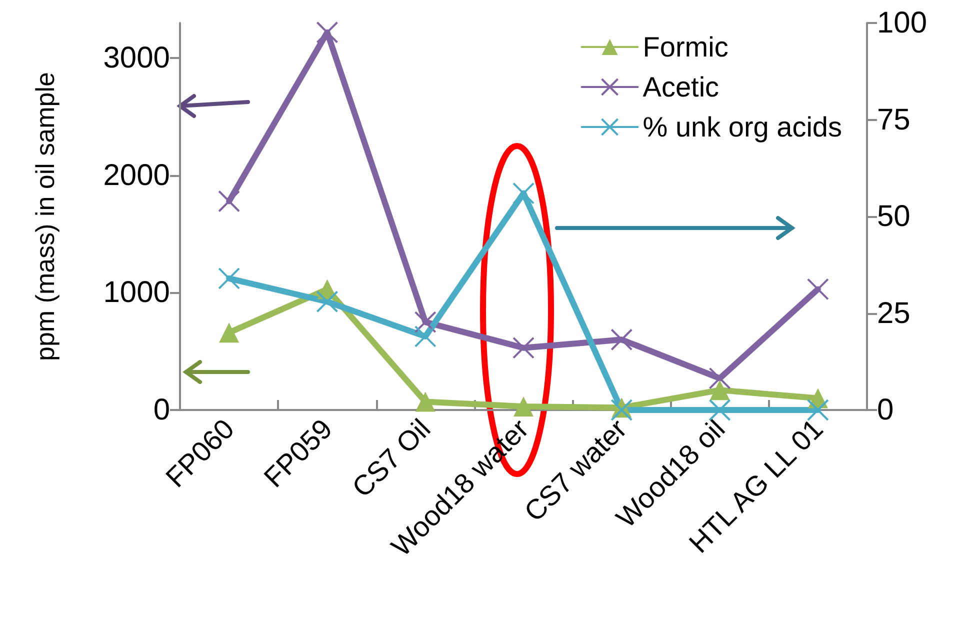 The height and width of the screenshot is (628, 971). Describe the element at coordinates (136, 293) in the screenshot. I see `y-tick-label: 1000` at that location.